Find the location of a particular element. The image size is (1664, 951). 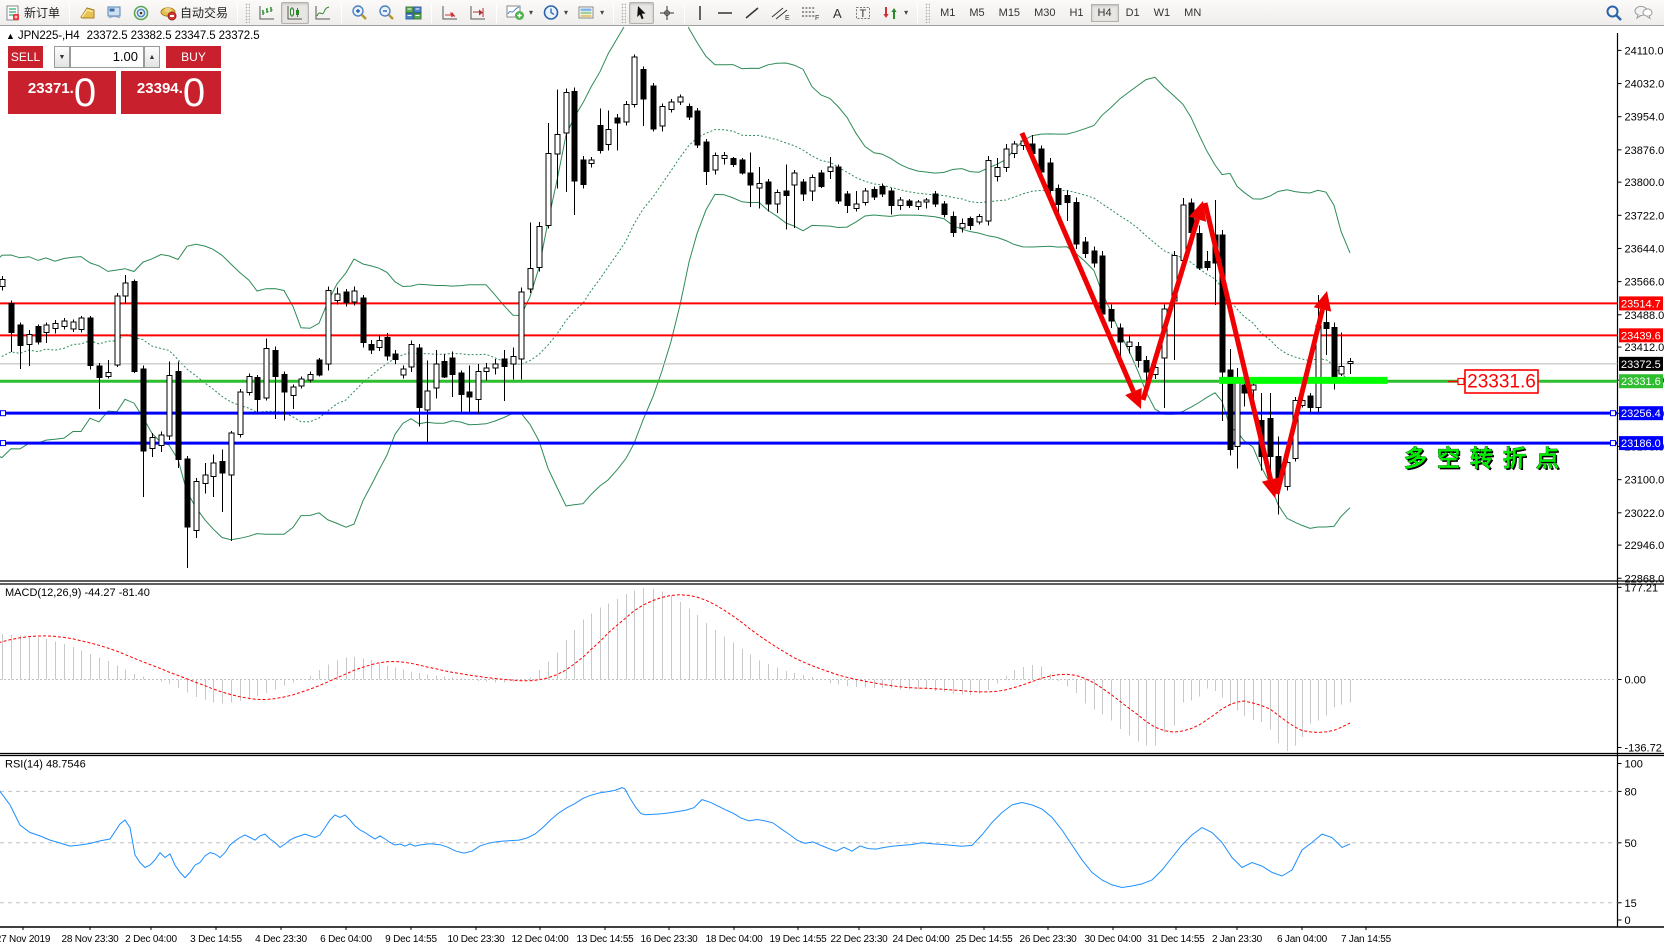

search-icon is located at coordinates (1614, 13).